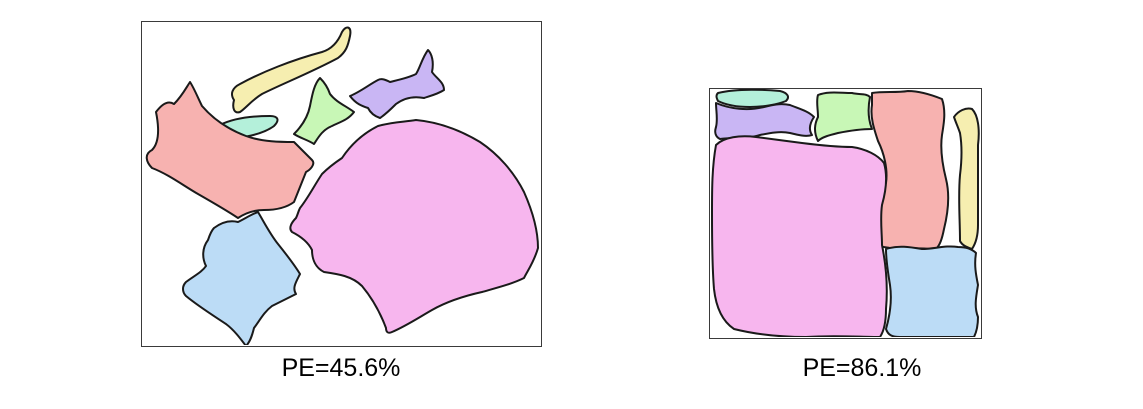  I want to click on caption-right: PE=86.1%, so click(862, 368).